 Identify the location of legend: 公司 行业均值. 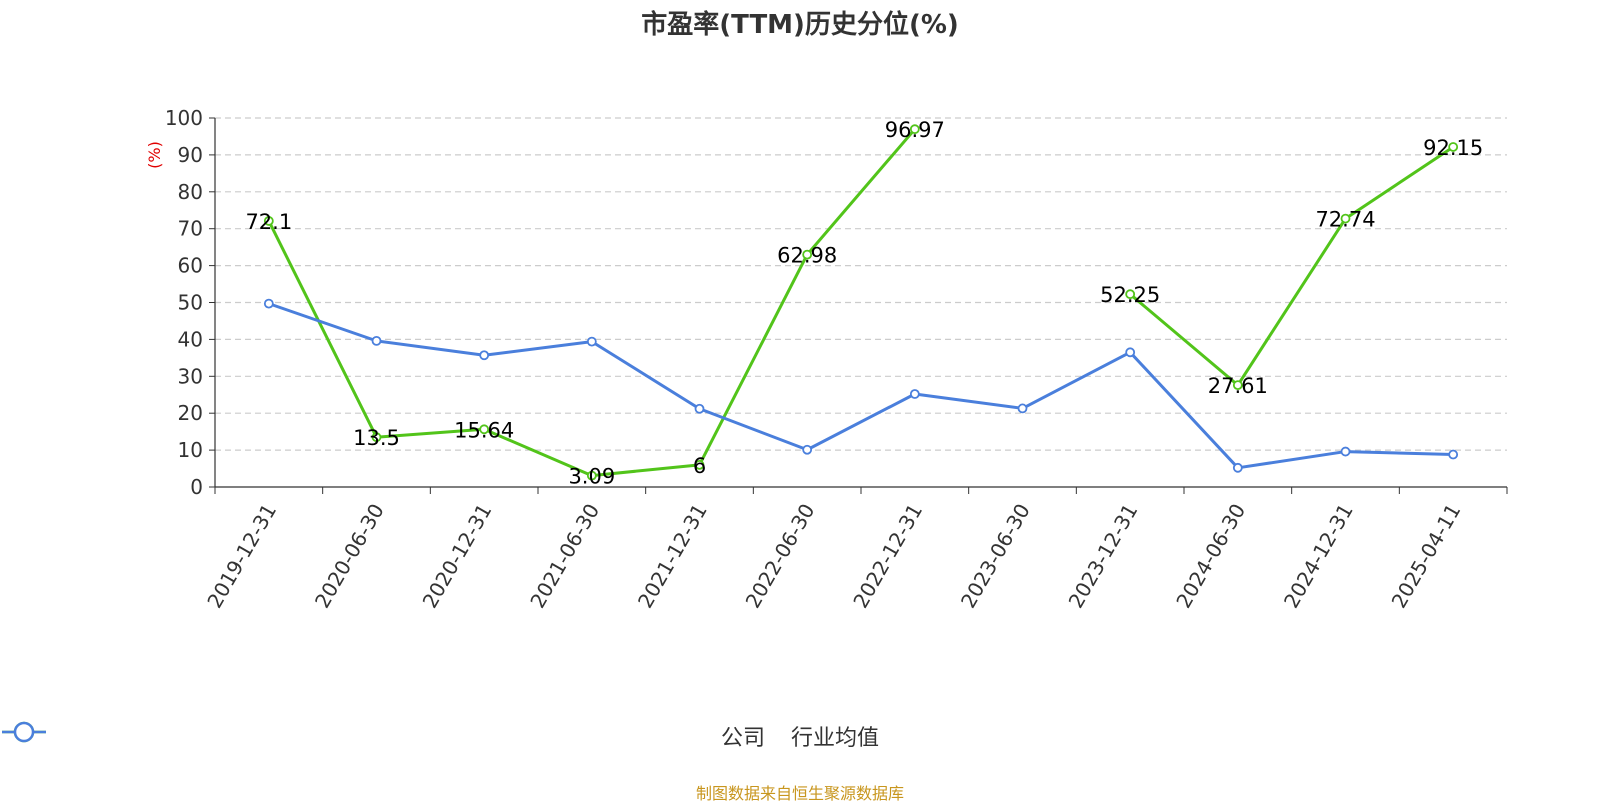
(800, 736).